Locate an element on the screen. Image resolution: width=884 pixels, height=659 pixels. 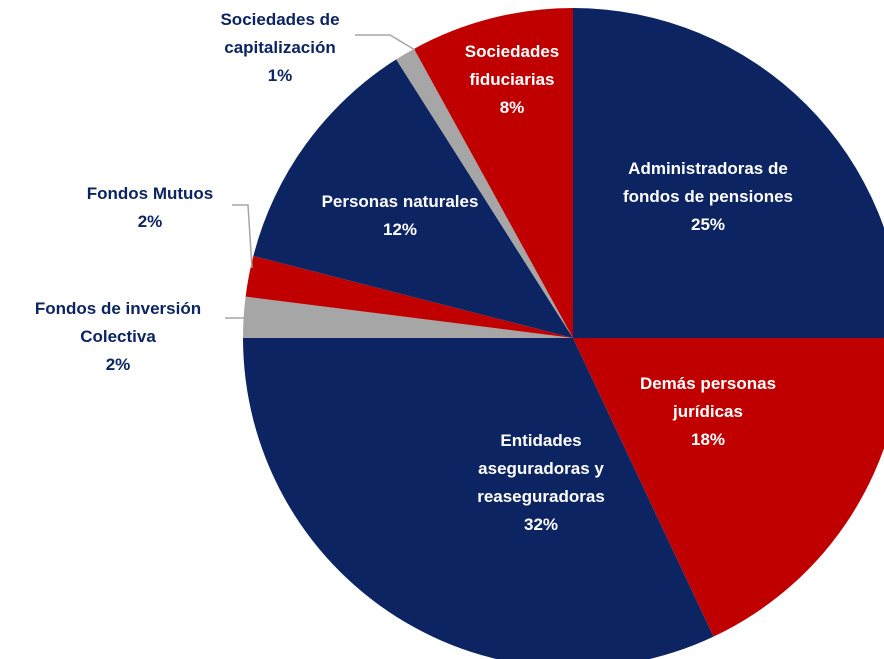
value-label: 12% is located at coordinates (400, 229).